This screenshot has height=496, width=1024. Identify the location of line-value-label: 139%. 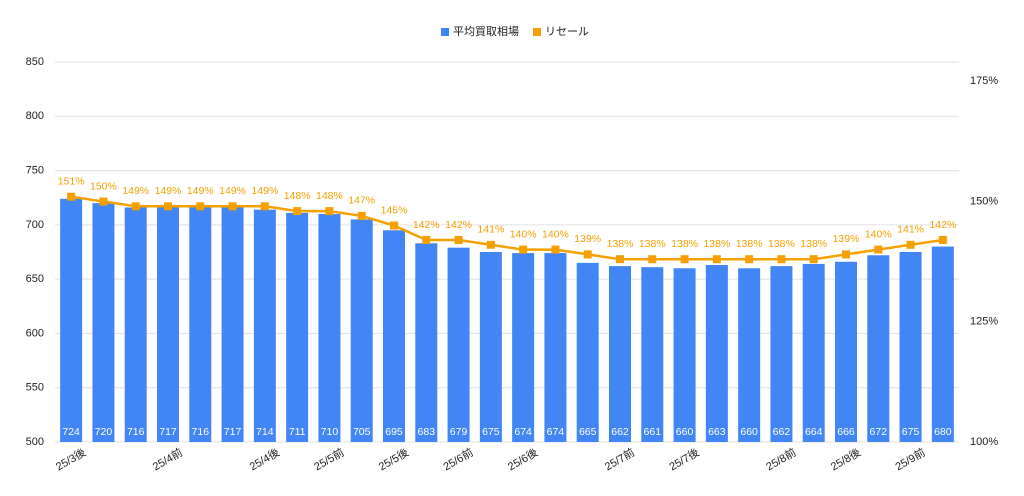
(587, 239).